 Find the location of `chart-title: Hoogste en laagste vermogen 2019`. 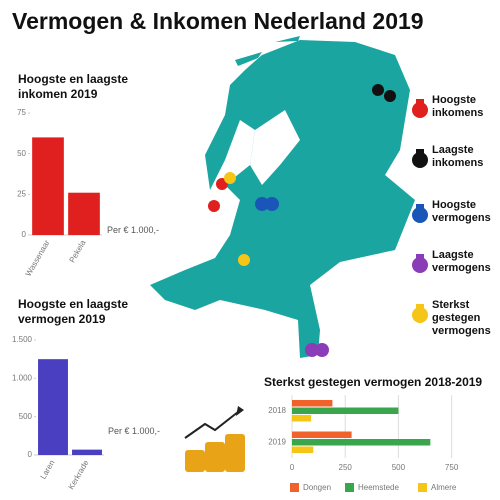

chart-title: Hoogste en laagste vermogen 2019 is located at coordinates (73, 311).